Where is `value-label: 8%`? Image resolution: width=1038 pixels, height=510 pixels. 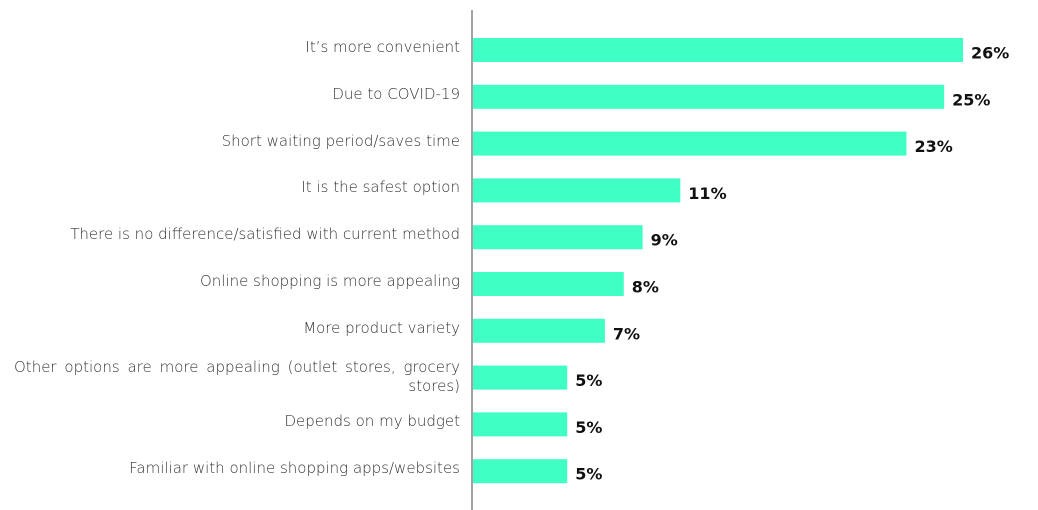 value-label: 8% is located at coordinates (645, 287).